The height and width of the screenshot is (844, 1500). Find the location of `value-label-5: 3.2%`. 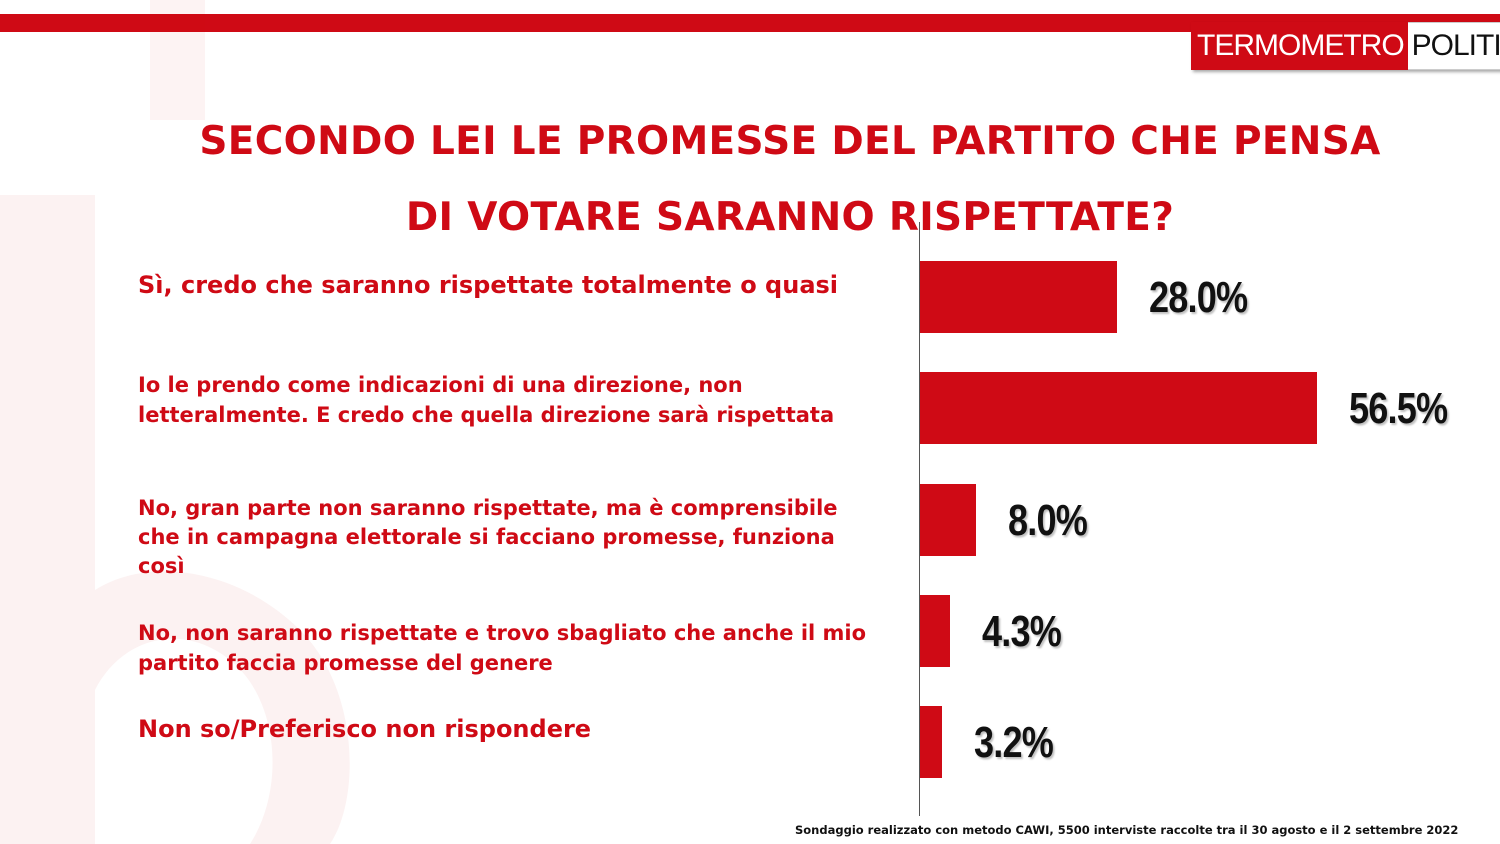

value-label-5: 3.2% is located at coordinates (1014, 742).